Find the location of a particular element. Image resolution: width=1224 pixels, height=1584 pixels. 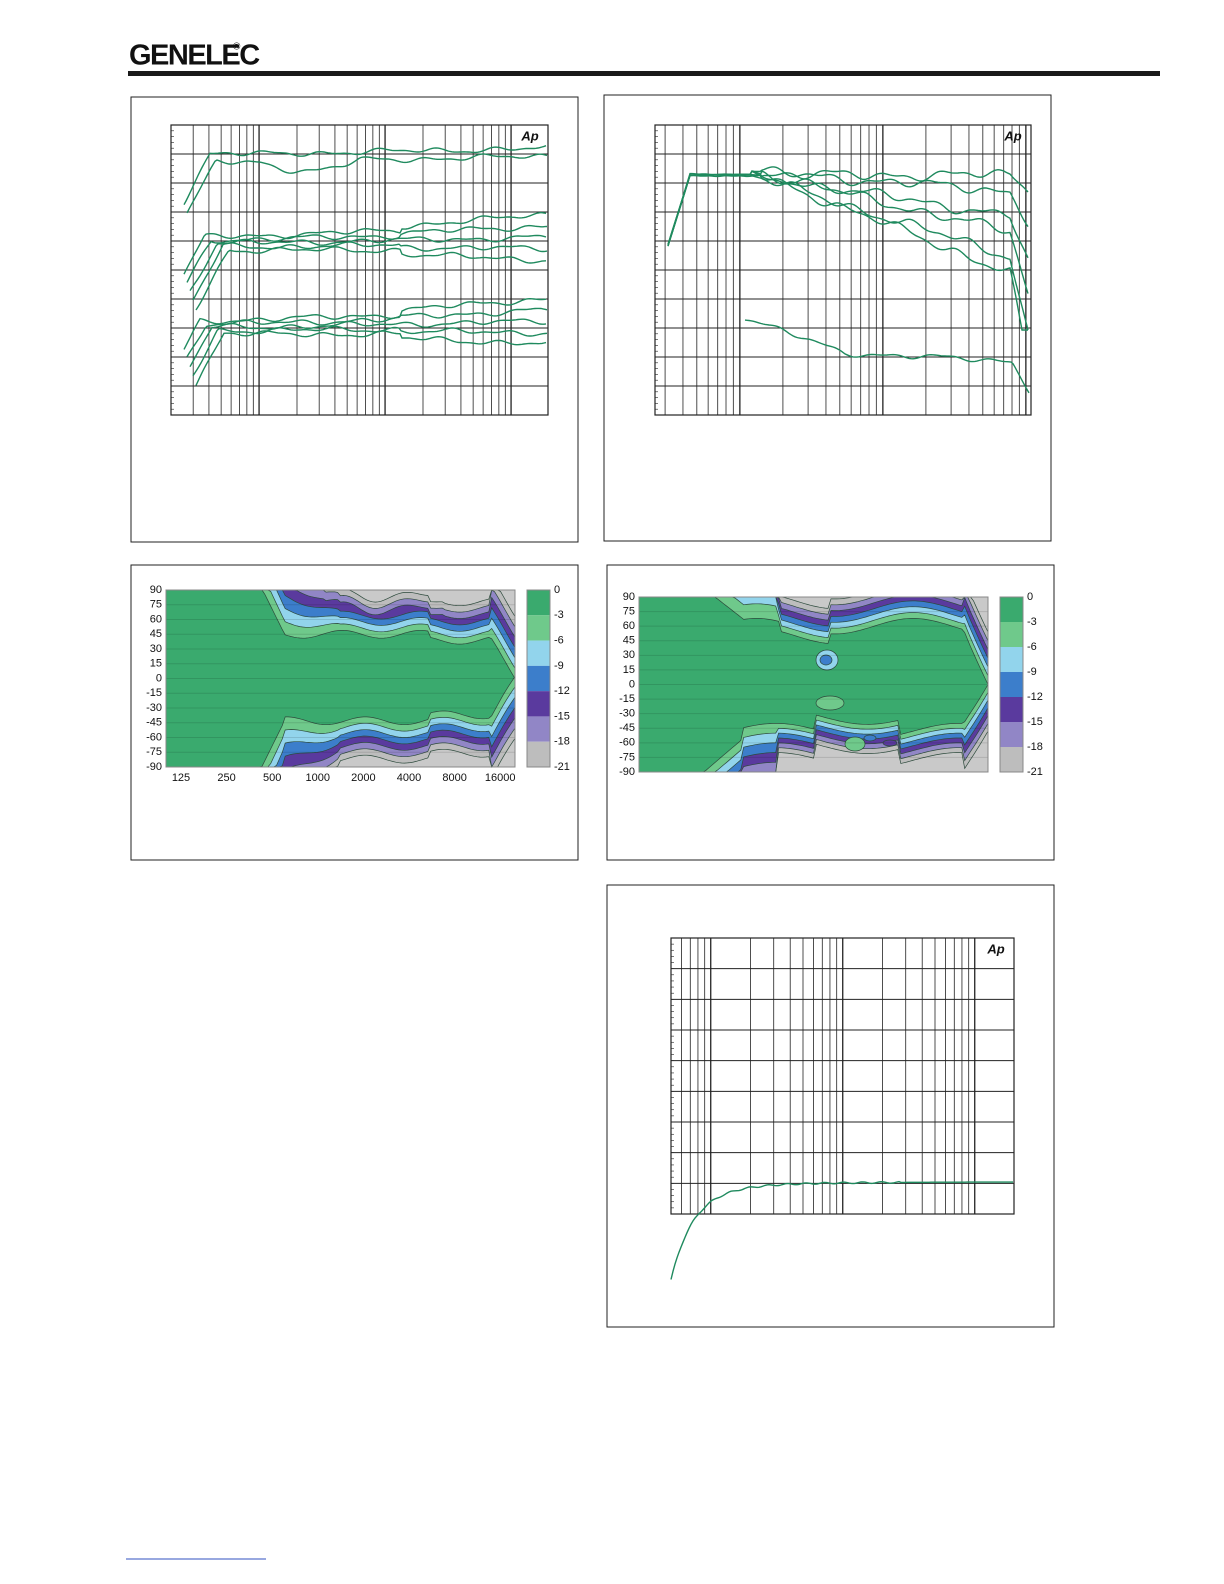

contour-band is located at coordinates (813, 684).